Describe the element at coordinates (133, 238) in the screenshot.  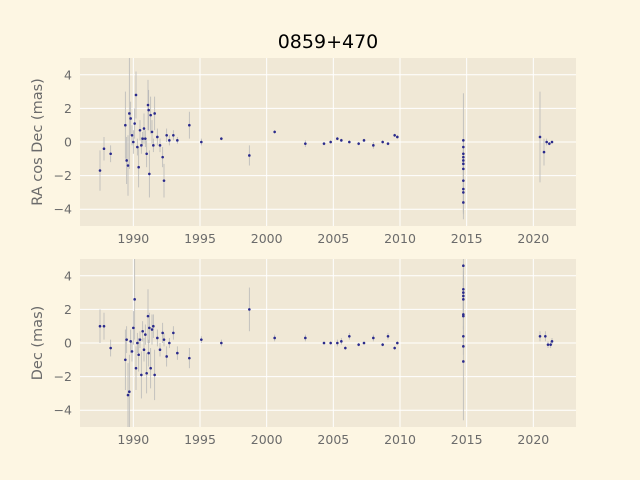
I see `ra-x-tick-label: 1990` at that location.